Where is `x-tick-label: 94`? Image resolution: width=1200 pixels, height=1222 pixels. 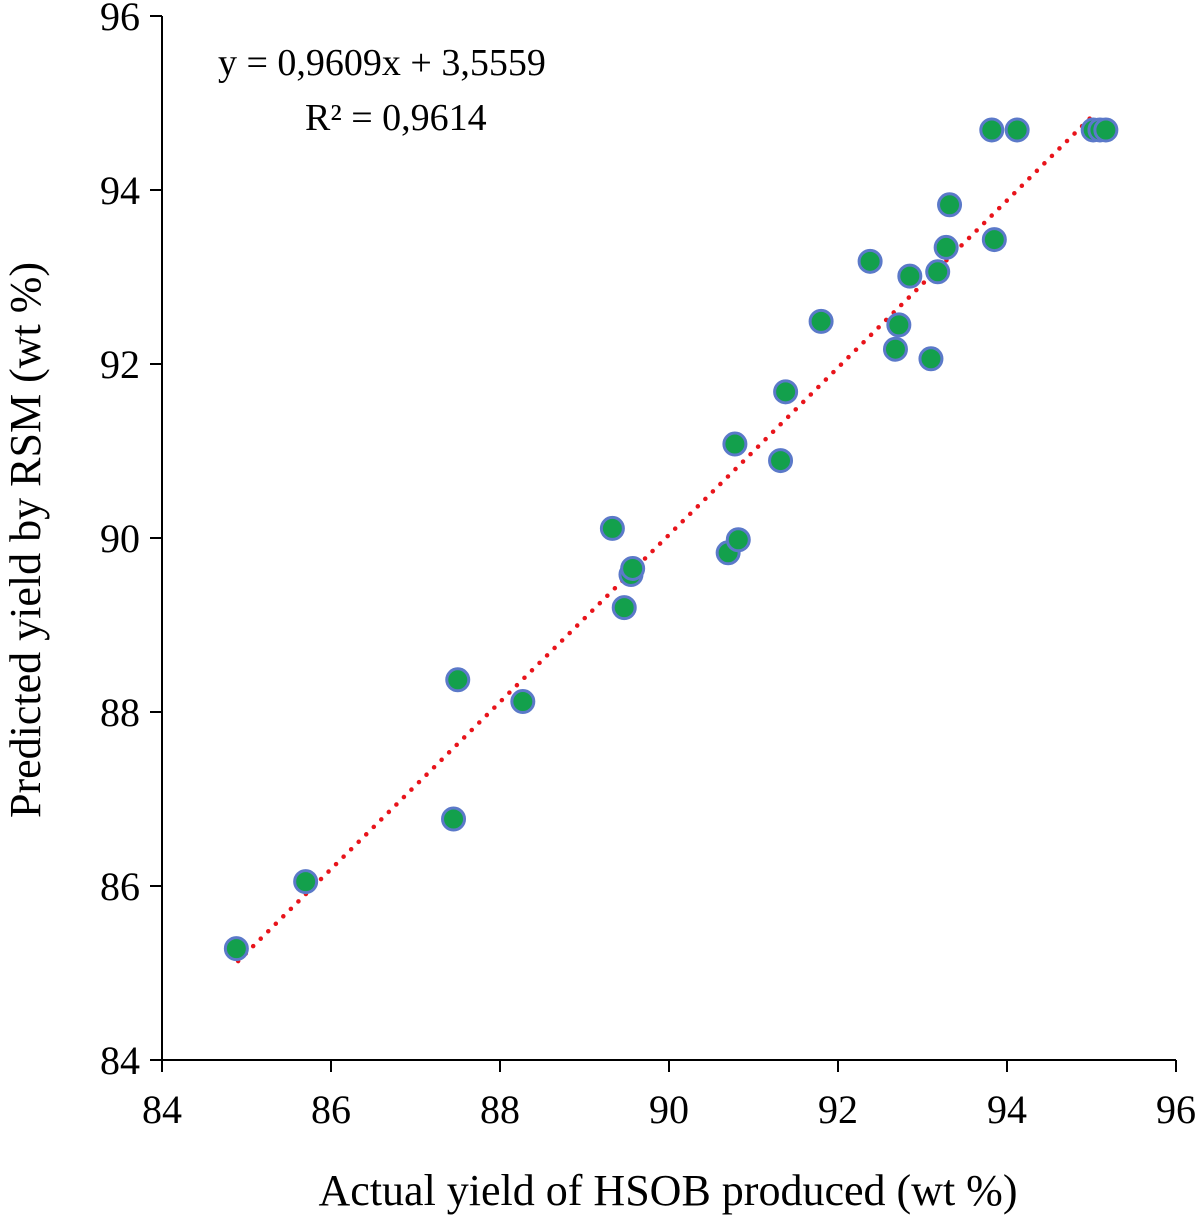
x-tick-label: 94 is located at coordinates (1007, 1109).